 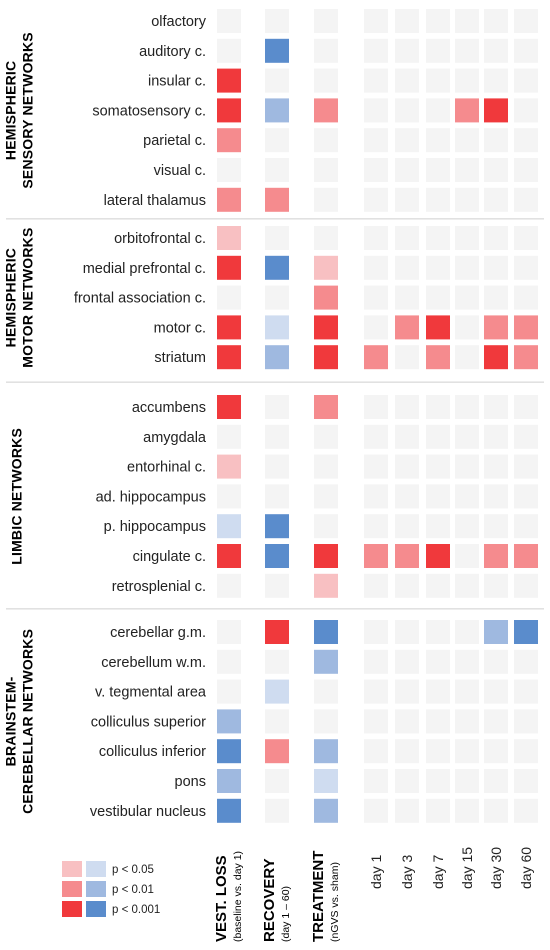 I want to click on column-label: day 7, so click(x=438, y=872).